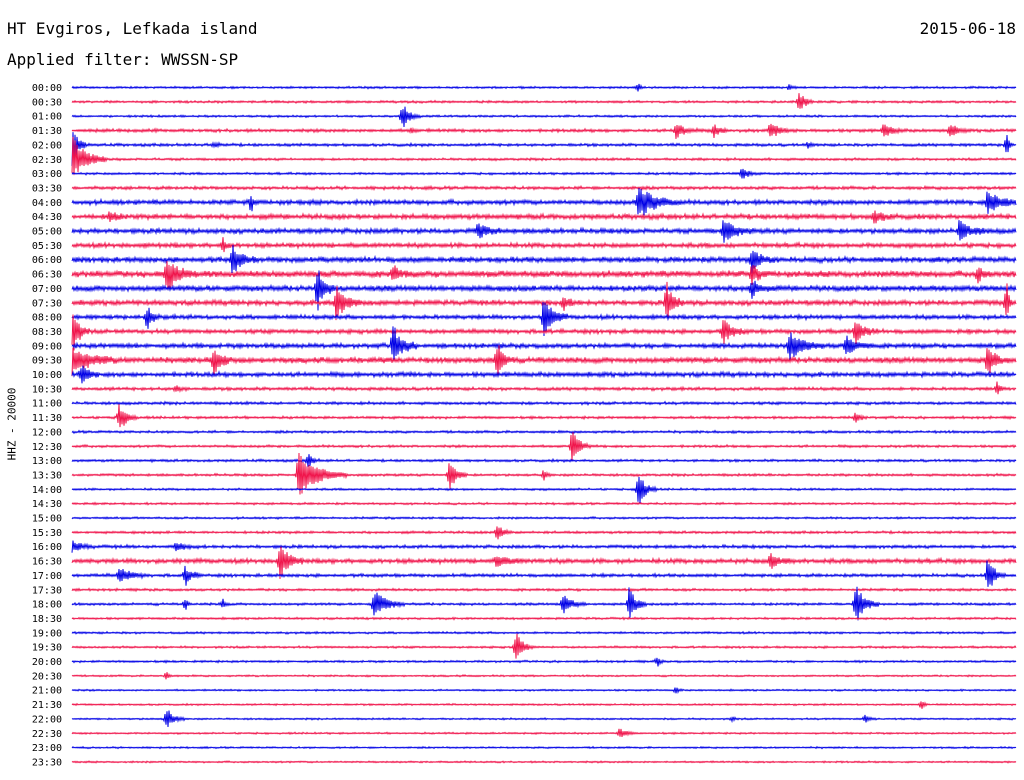 This screenshot has width=1024, height=780. I want to click on time-label-1600: 16:00, so click(47, 547).